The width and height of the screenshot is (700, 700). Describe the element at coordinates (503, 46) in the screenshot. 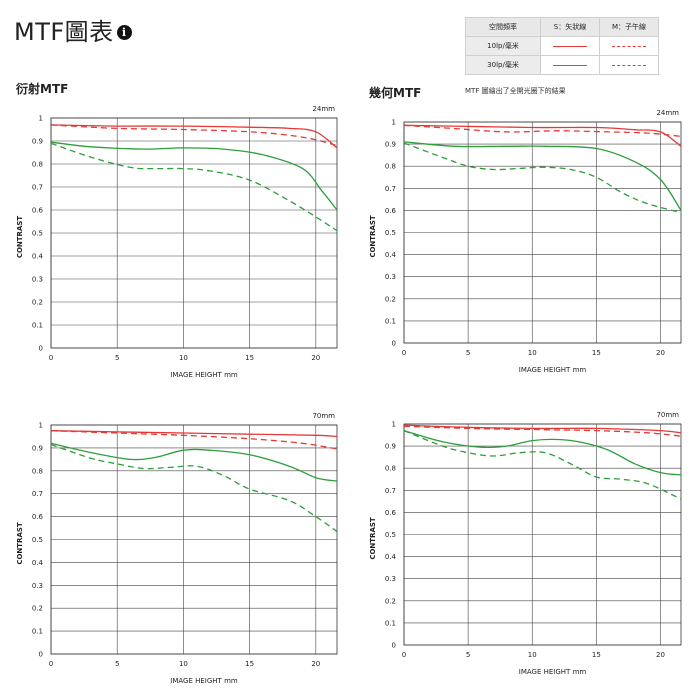

I see `legend-label-10lp: 10lp/毫米` at that location.